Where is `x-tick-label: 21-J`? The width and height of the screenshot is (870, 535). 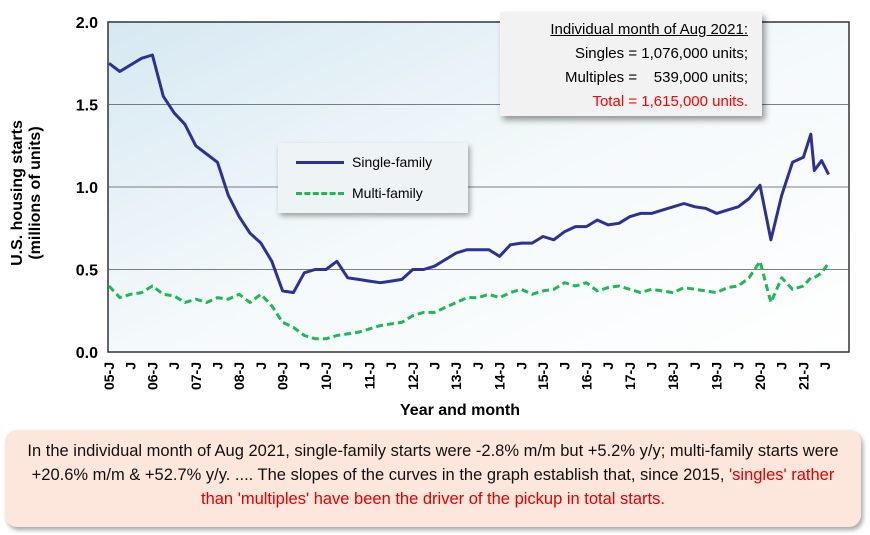 x-tick-label: 21-J is located at coordinates (803, 376).